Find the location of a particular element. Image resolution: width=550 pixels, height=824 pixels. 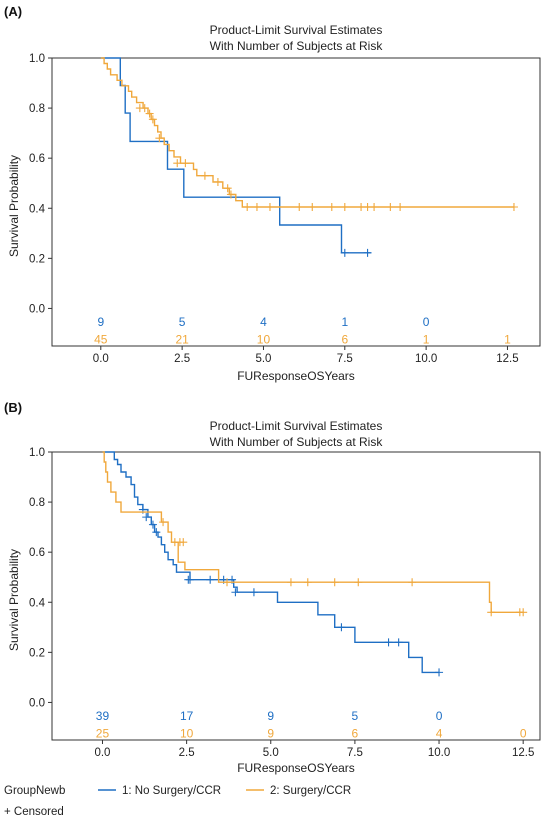

at-risk-table: 39 17 9 5 0 25 10 9 6 4 0 is located at coordinates (311, 725).